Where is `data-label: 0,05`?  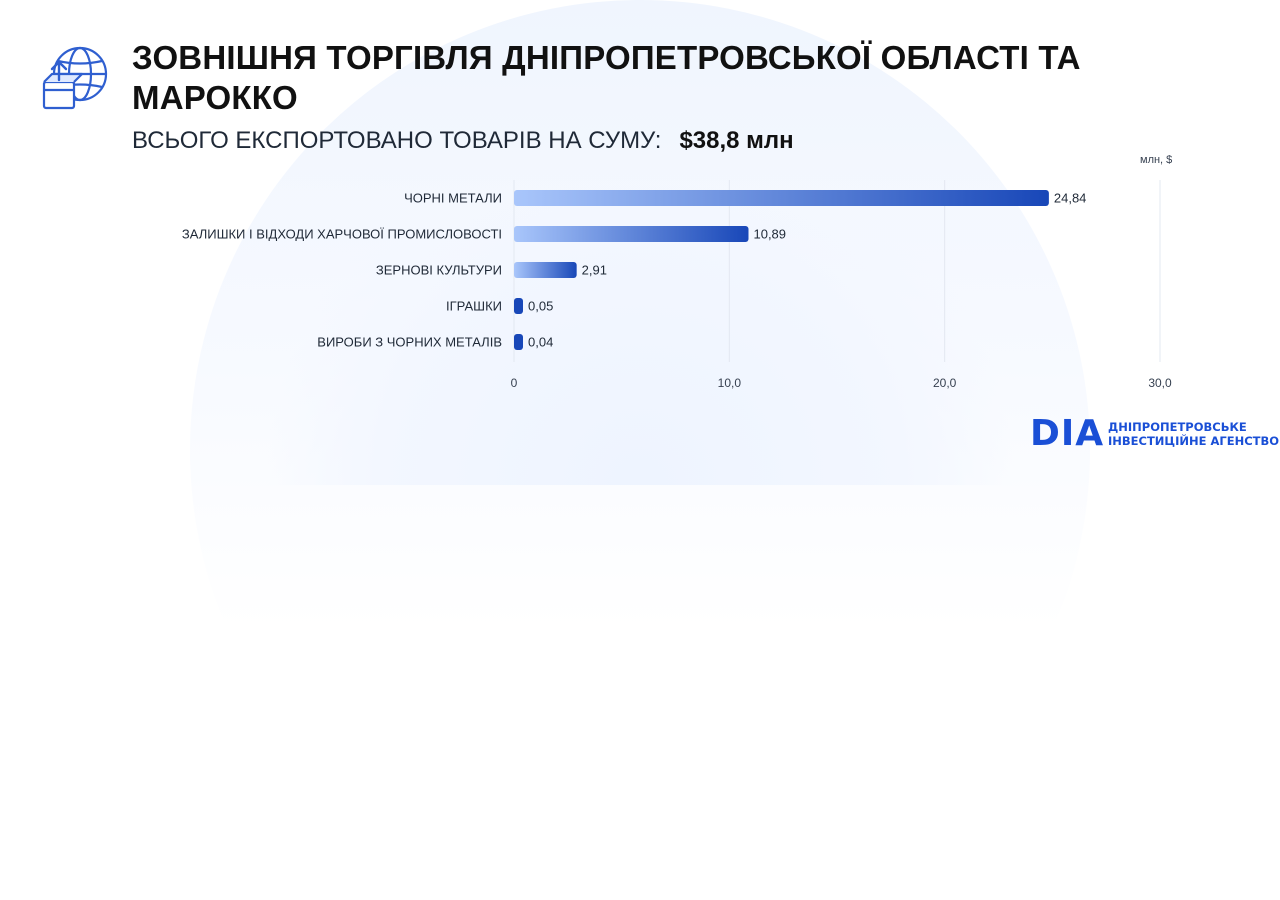 data-label: 0,05 is located at coordinates (540, 306).